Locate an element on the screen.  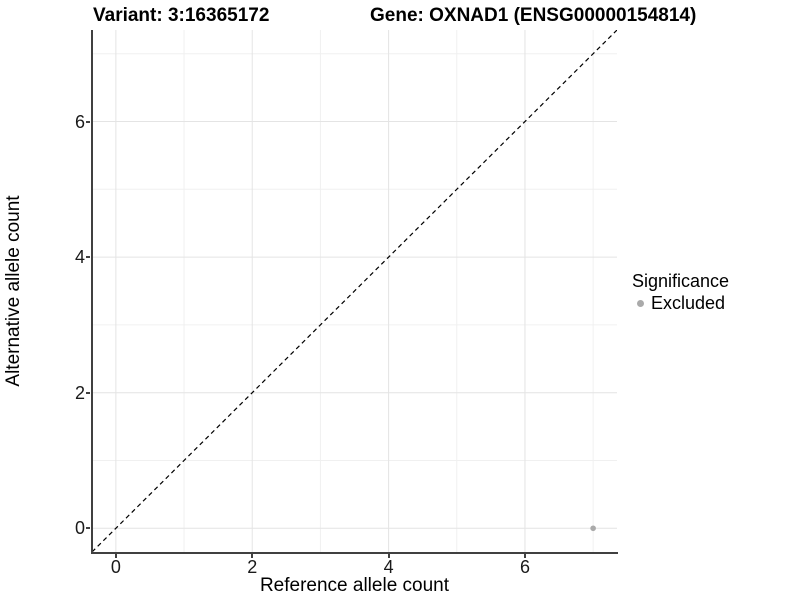
y-axis-line is located at coordinates (92, 292).